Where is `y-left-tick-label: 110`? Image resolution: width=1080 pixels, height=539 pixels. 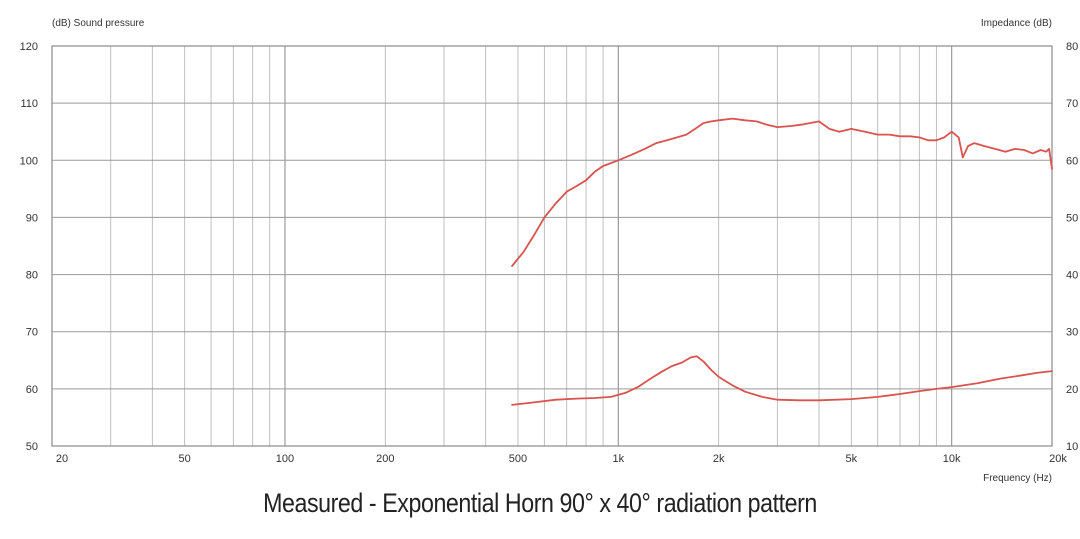 y-left-tick-label: 110 is located at coordinates (29, 104).